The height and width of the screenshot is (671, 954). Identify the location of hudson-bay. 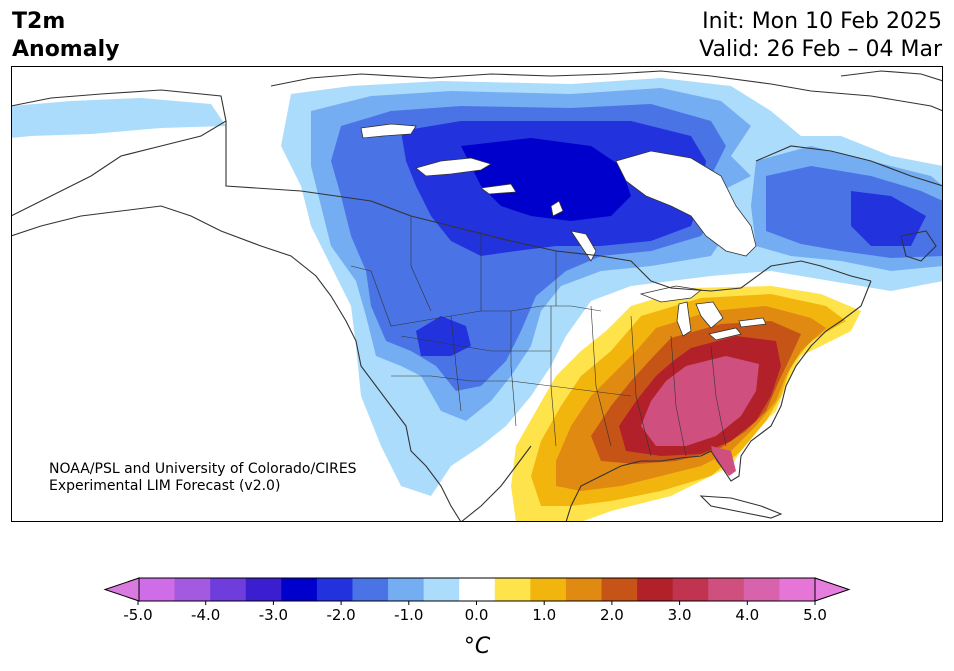
(686, 203).